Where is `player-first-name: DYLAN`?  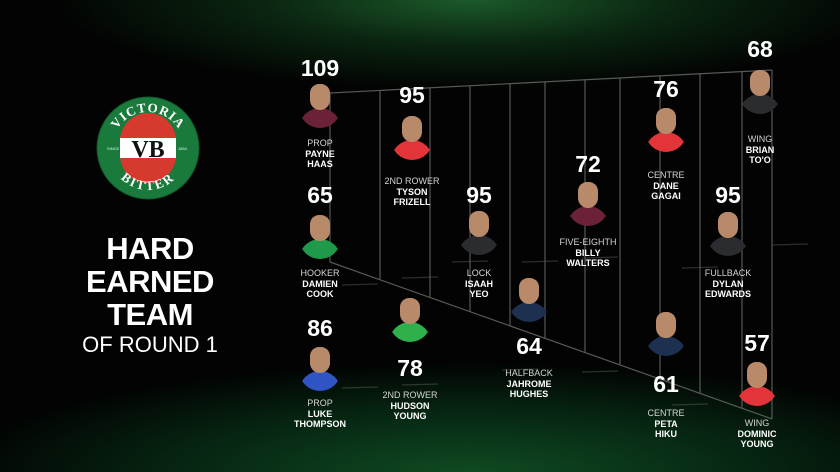
player-first-name: DYLAN is located at coordinates (728, 283).